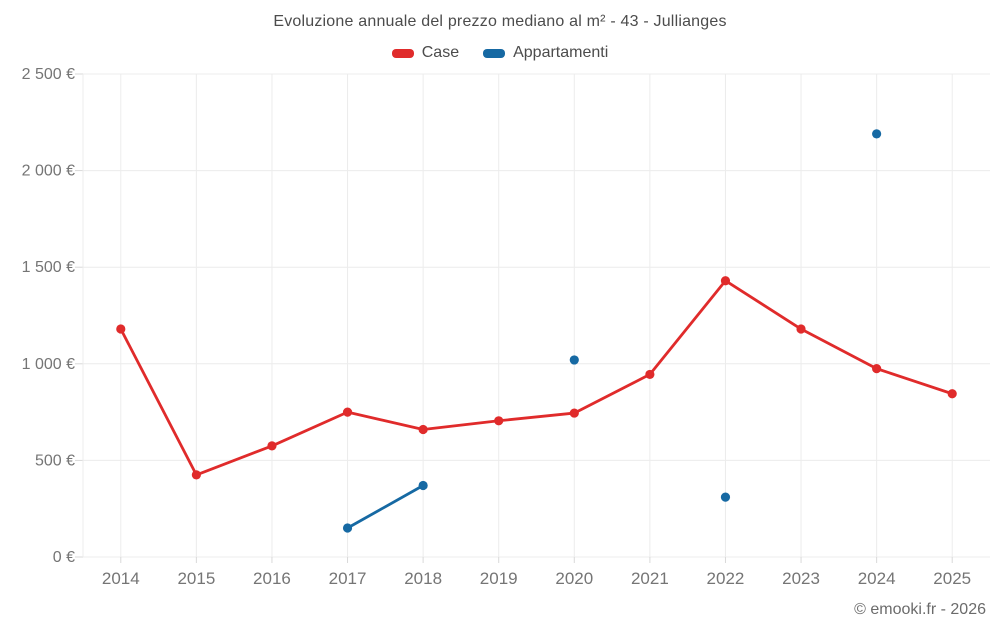 This screenshot has height=625, width=1000. I want to click on legend-swatch-appartamenti, so click(494, 53).